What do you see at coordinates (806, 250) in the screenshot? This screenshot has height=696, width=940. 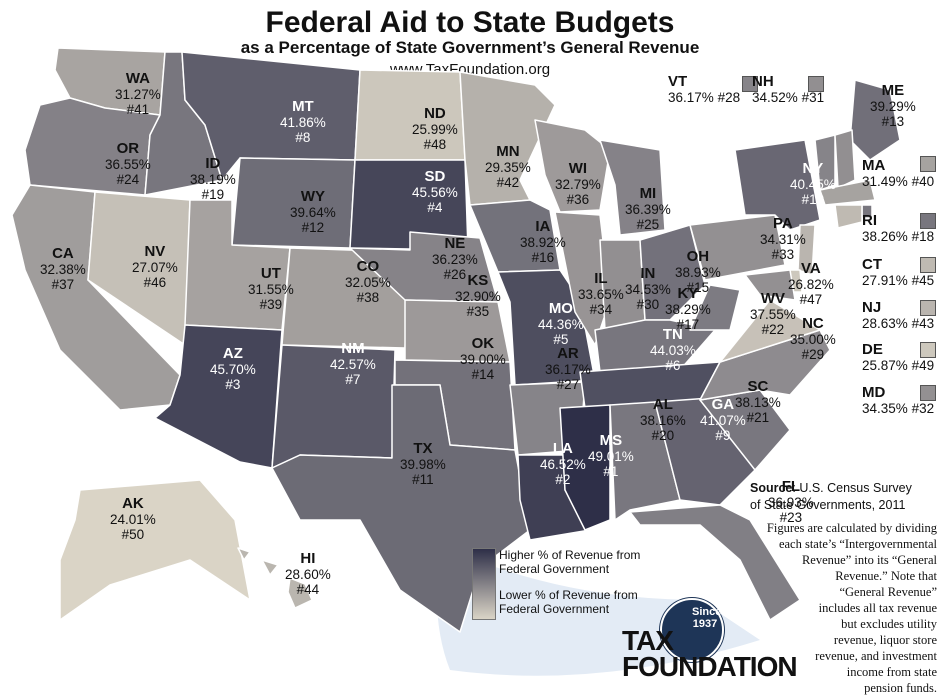 I see `state-nj` at bounding box center [806, 250].